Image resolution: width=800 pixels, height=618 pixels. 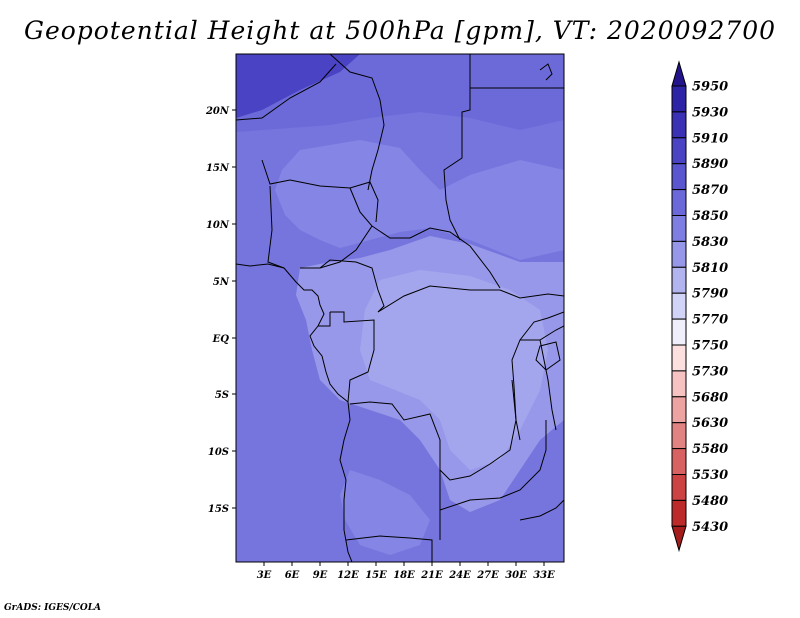 I want to click on colorbar-label: 5430, so click(x=710, y=527).